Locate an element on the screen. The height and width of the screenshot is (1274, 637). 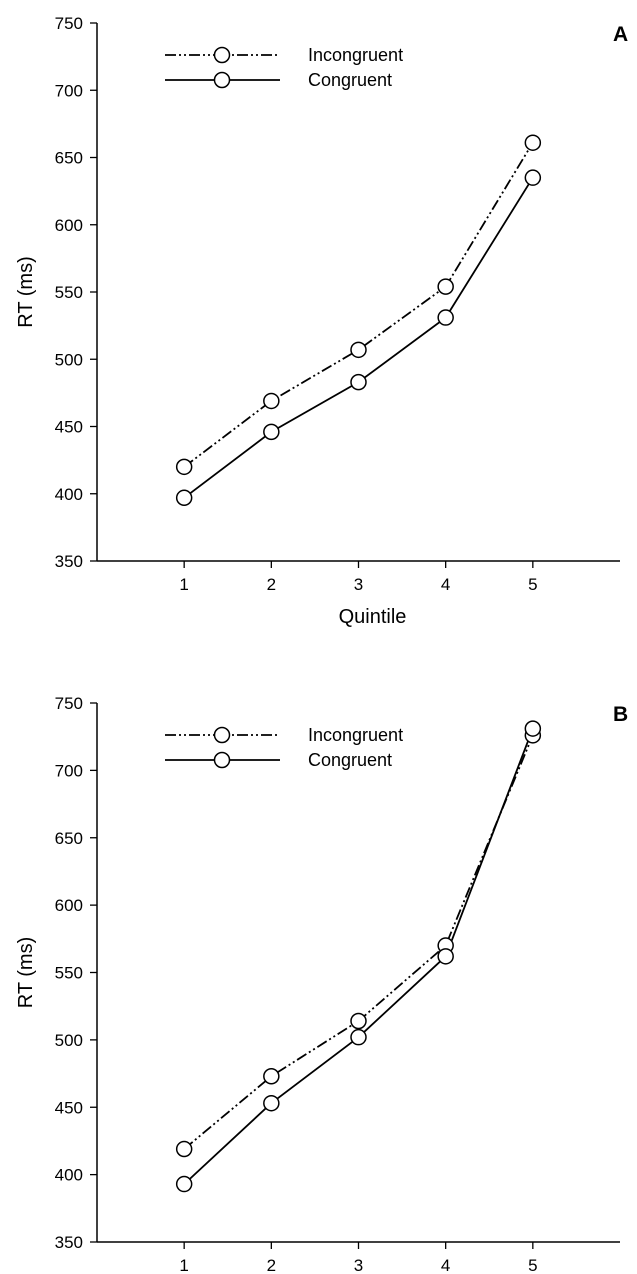
series-line-congruent is located at coordinates (358, 338).